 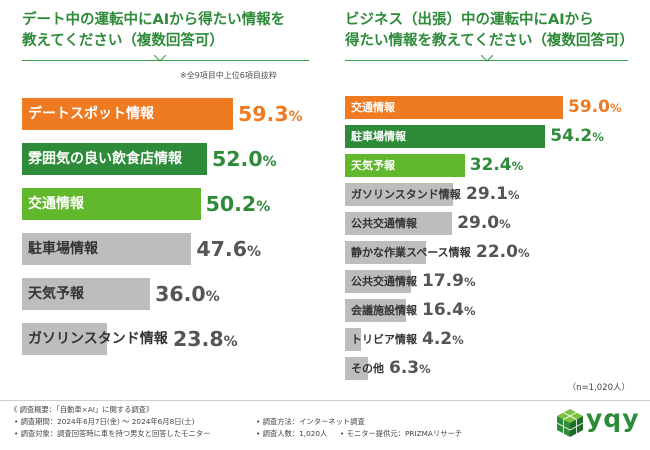 I want to click on right-bar-label-3: 天気予報, so click(x=373, y=165).